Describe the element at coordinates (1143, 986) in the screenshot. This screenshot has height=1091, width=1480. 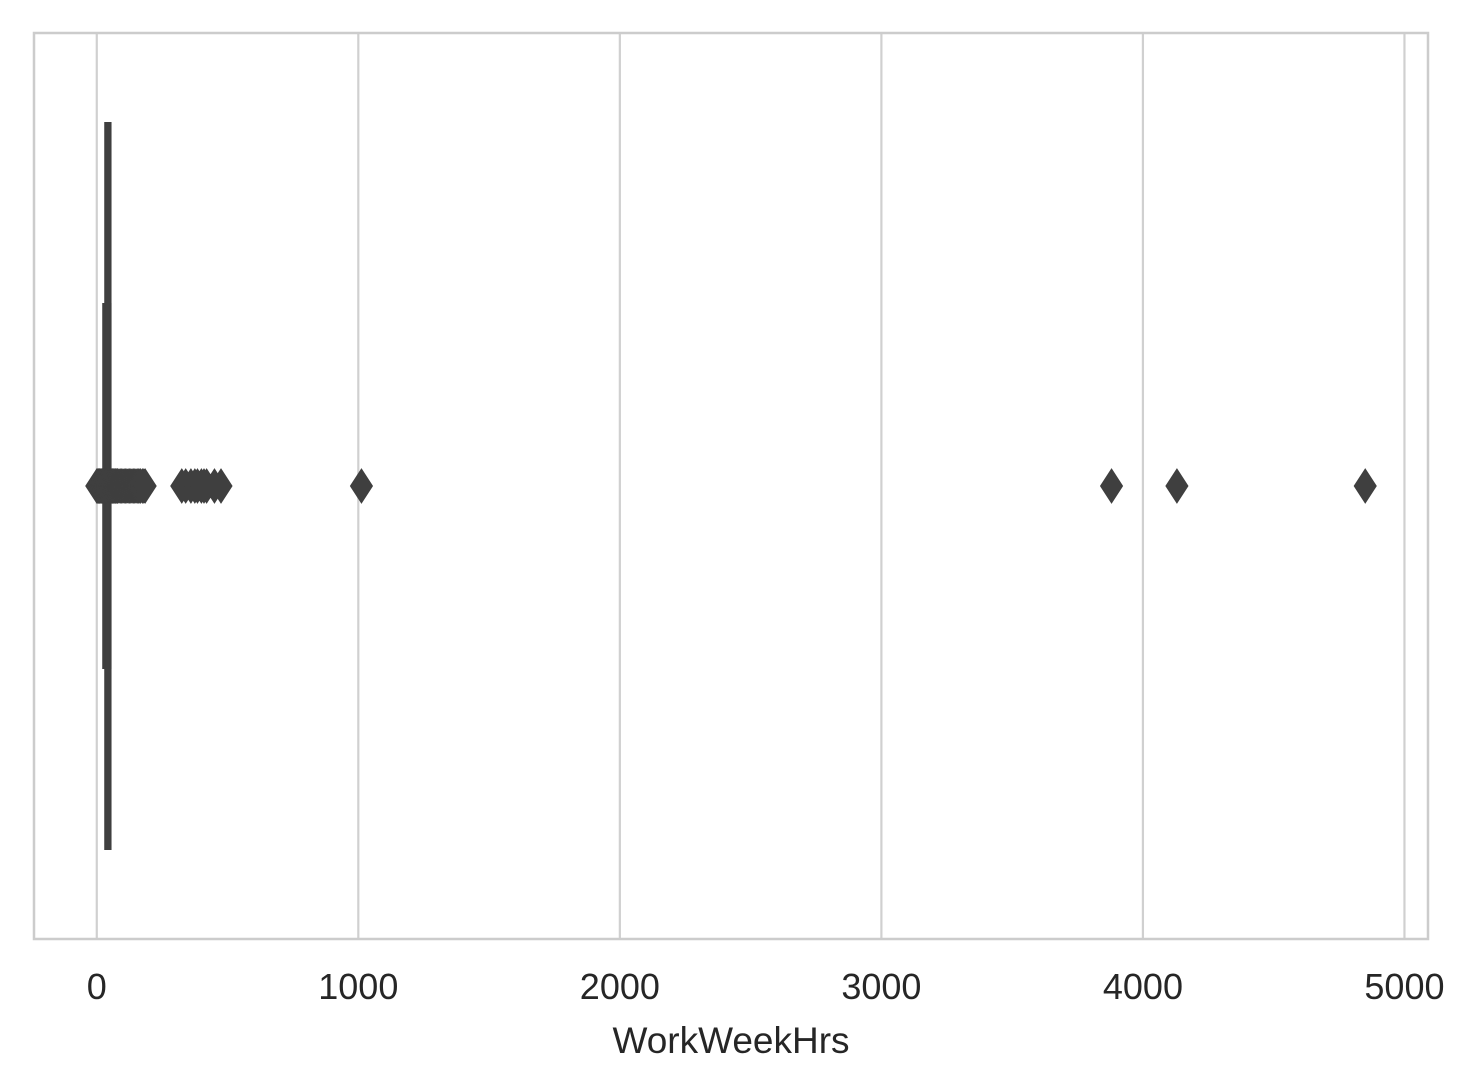
I see `x-tick-label: 4000` at that location.